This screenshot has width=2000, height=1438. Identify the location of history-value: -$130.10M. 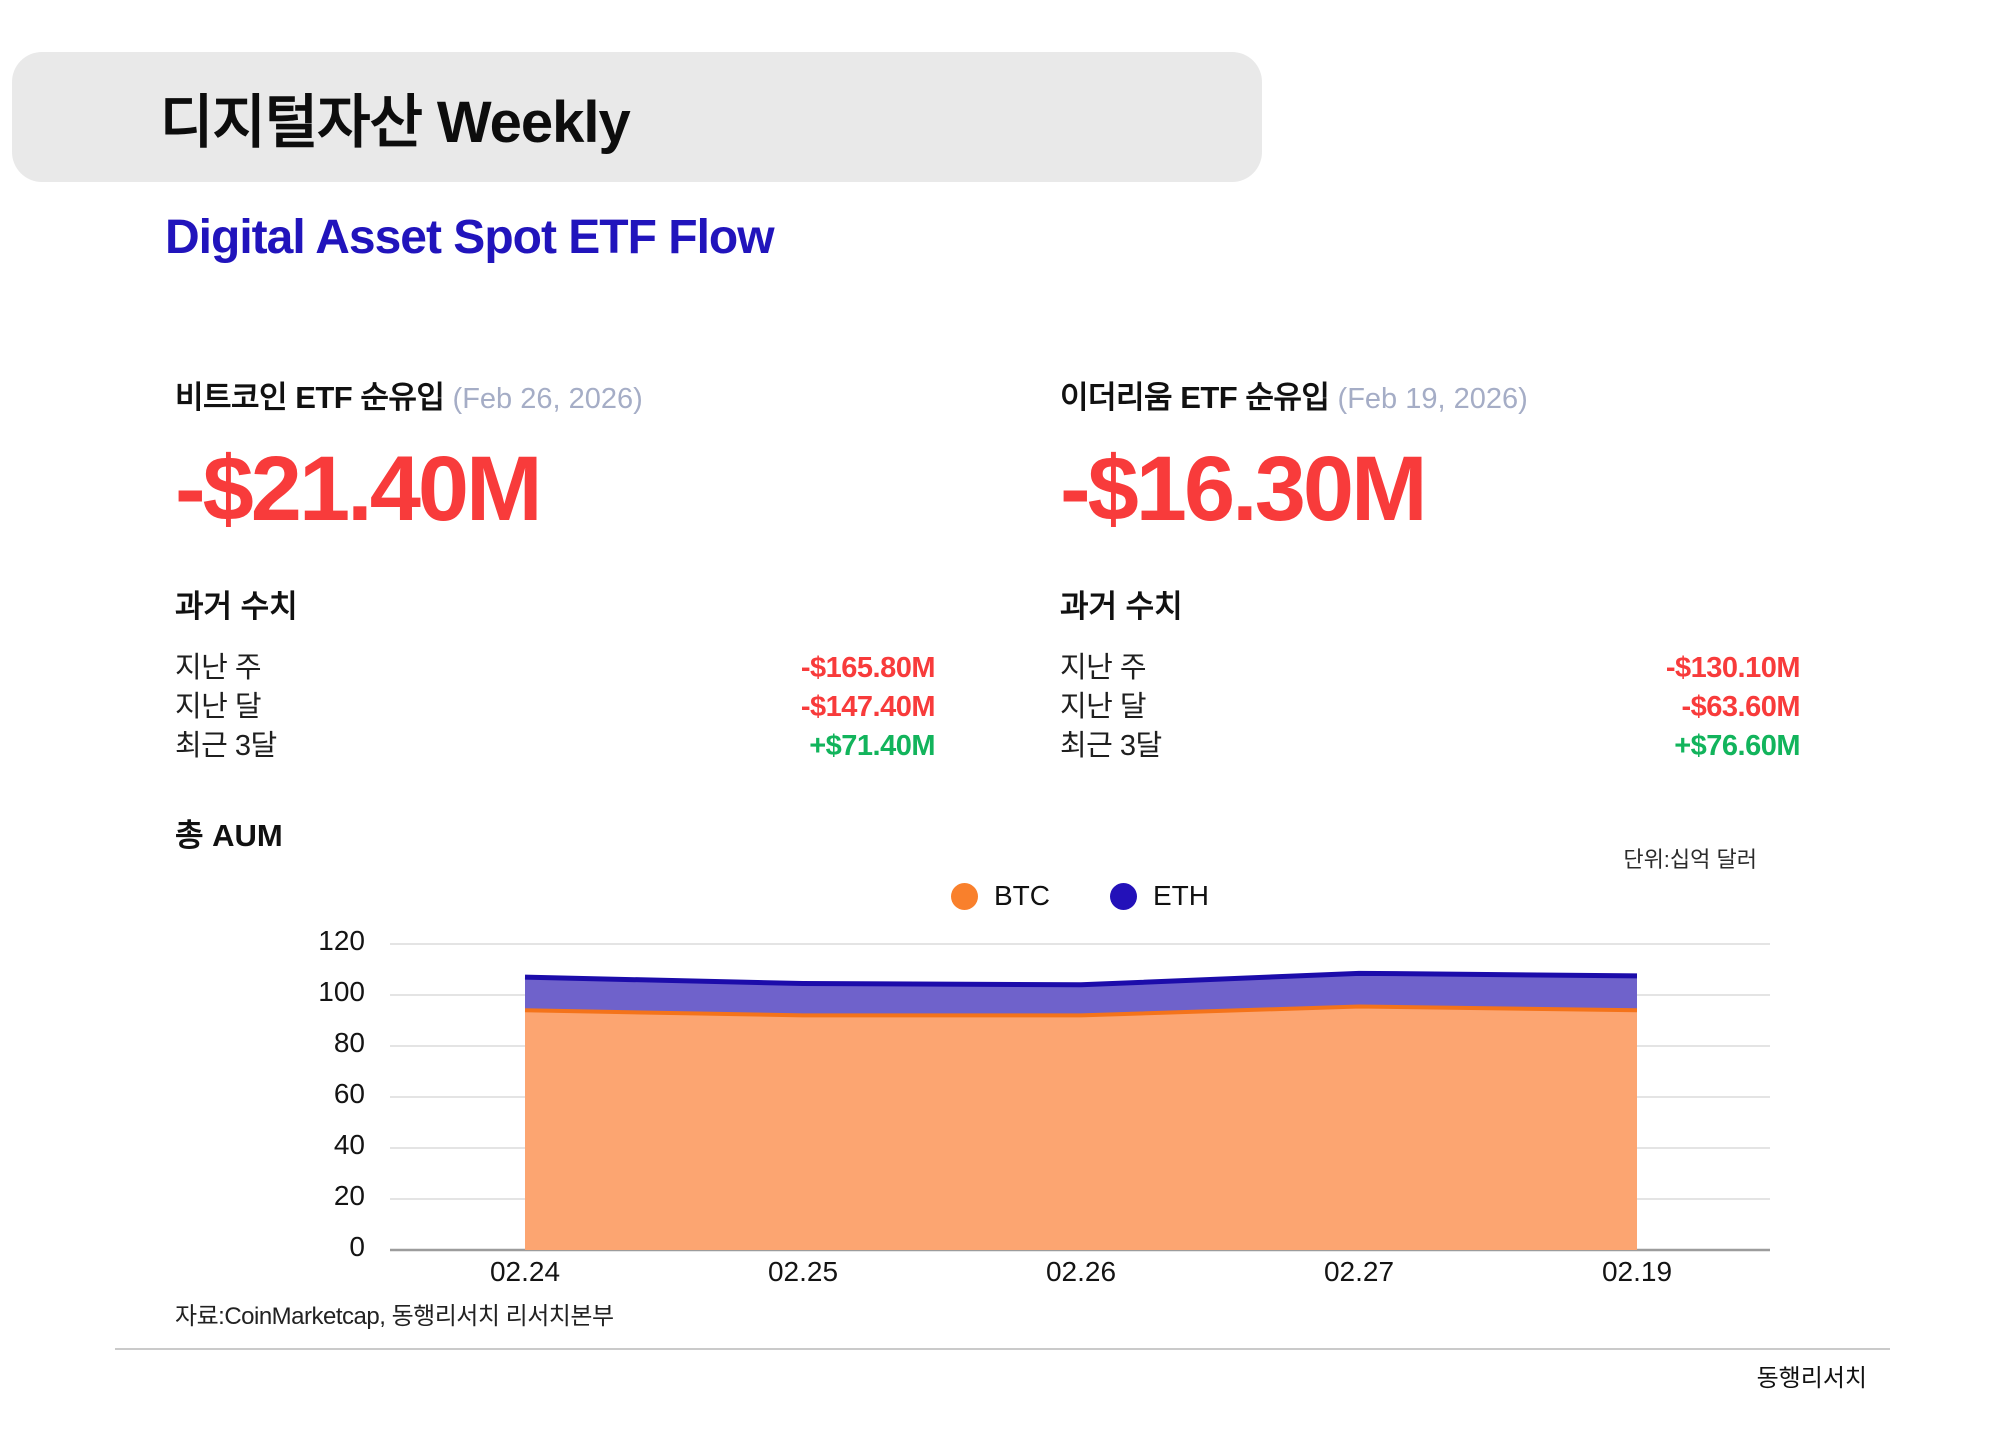
(1733, 668).